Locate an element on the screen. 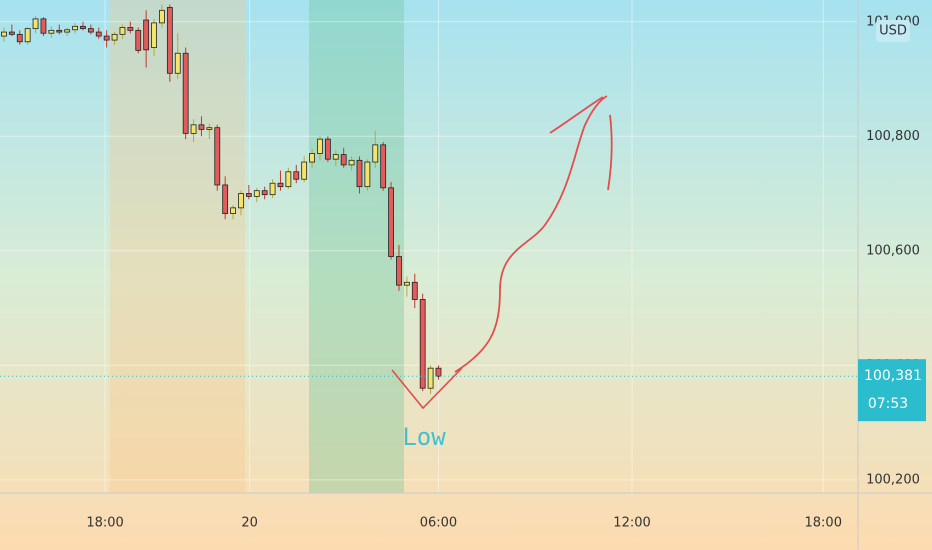 This screenshot has height=550, width=932. y-tick-label: 100,800 is located at coordinates (893, 136).